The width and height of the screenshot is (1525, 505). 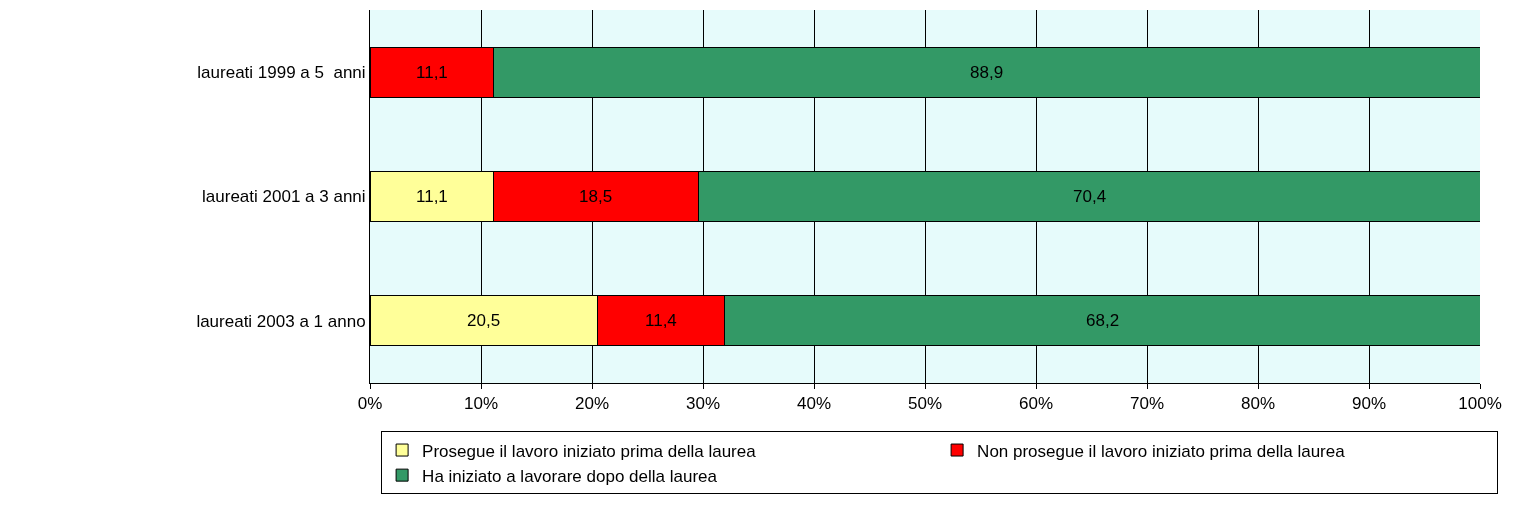 I want to click on data-label: 70,4, so click(x=1090, y=196).